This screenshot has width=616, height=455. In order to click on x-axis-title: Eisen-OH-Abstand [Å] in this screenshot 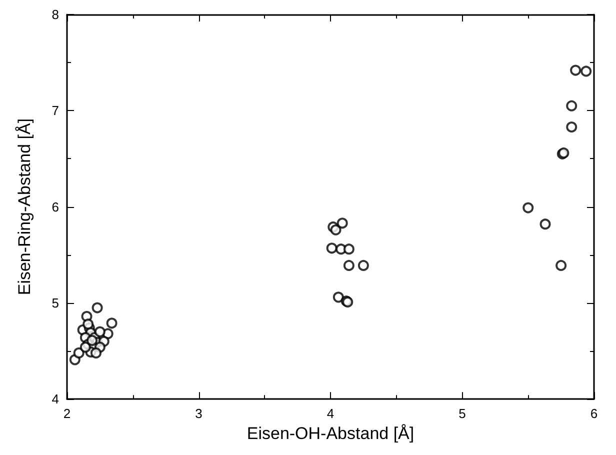, I will do `click(330, 433)`.